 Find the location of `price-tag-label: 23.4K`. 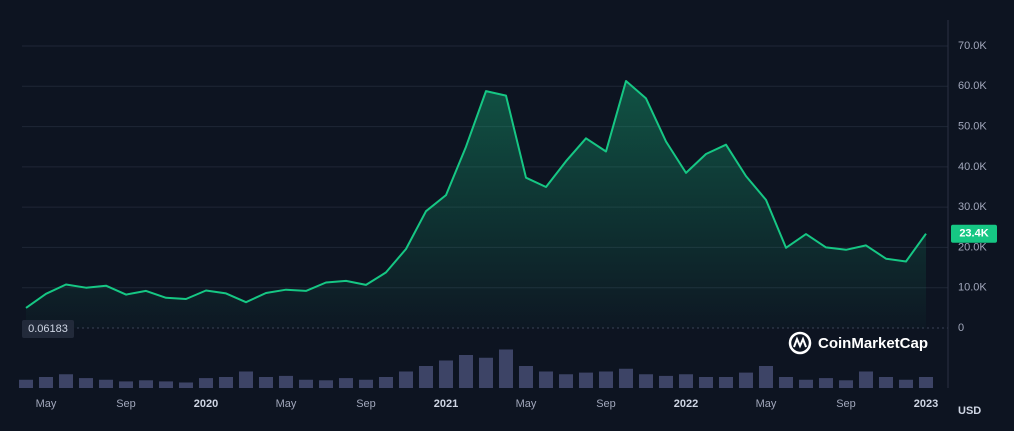

price-tag-label: 23.4K is located at coordinates (973, 234).